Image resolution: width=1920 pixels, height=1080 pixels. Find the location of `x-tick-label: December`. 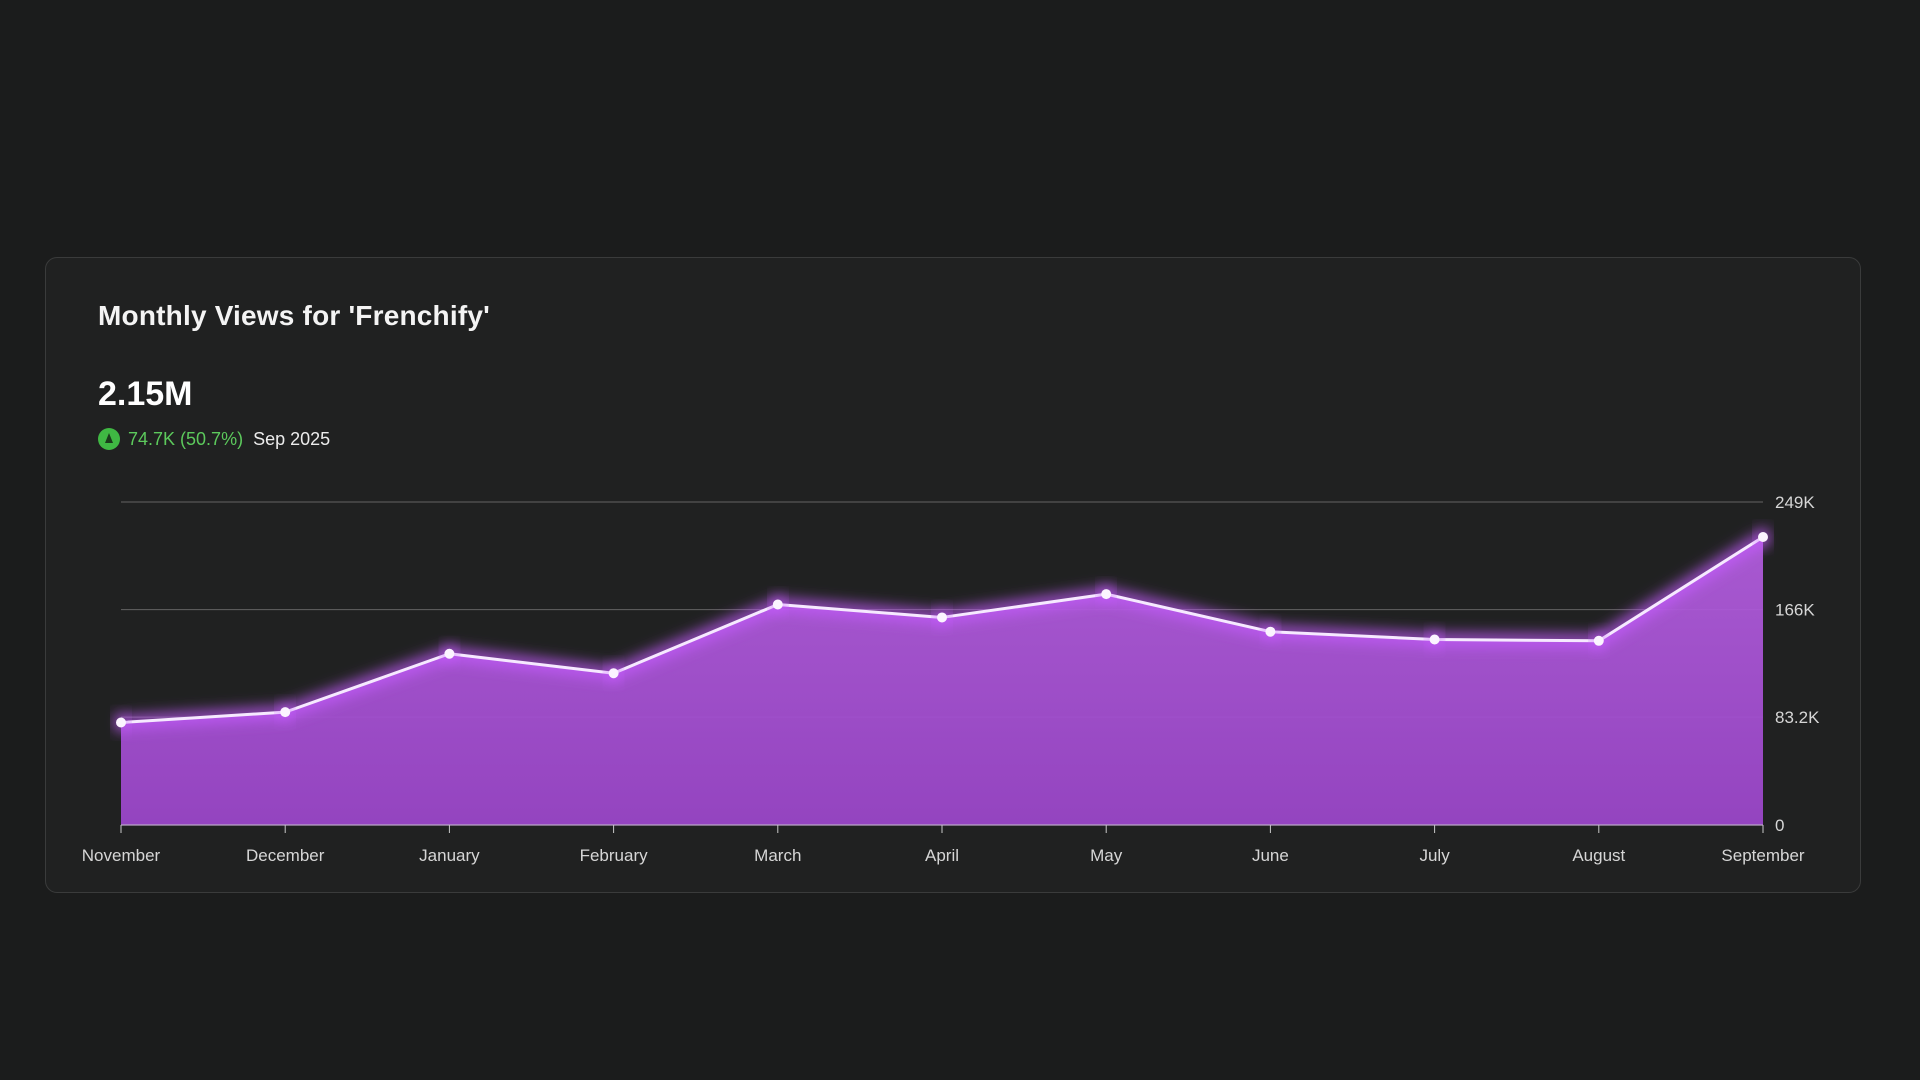

x-tick-label: December is located at coordinates (285, 855).